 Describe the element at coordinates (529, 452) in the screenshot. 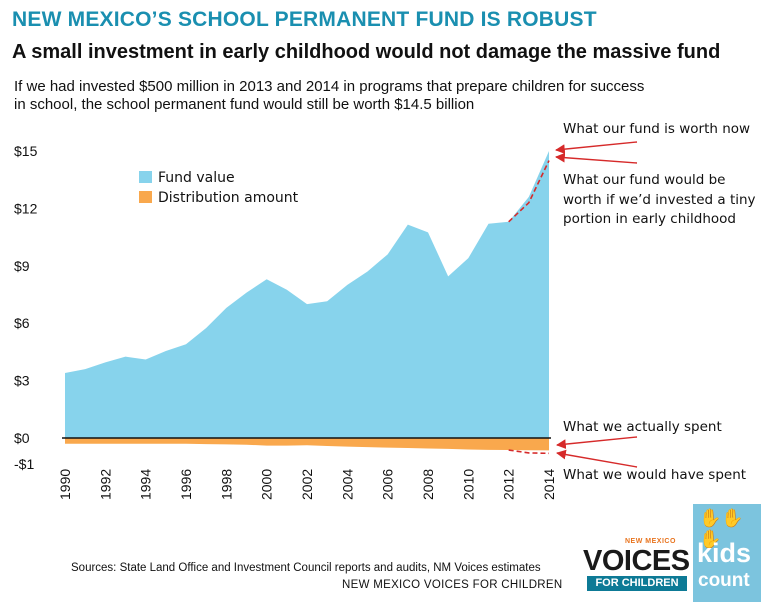

I see `alternate-distribution-line` at that location.